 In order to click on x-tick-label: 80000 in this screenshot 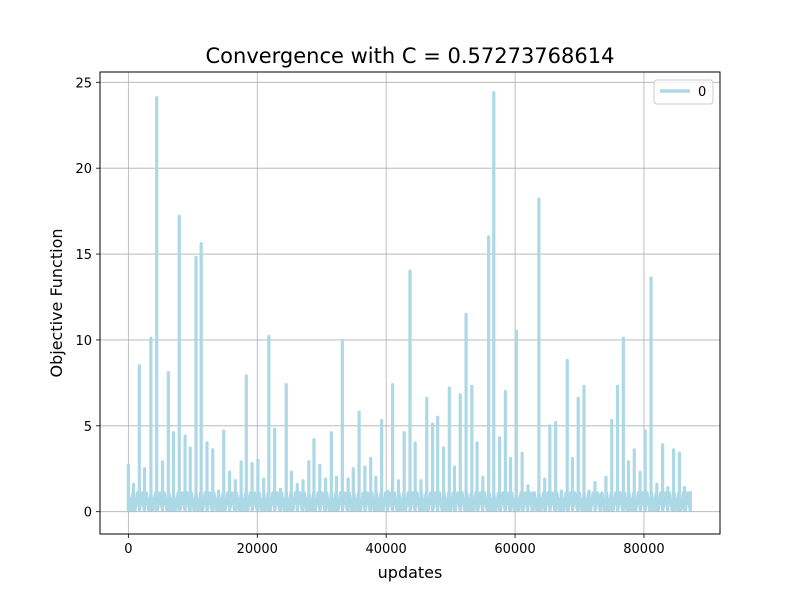, I will do `click(643, 549)`.